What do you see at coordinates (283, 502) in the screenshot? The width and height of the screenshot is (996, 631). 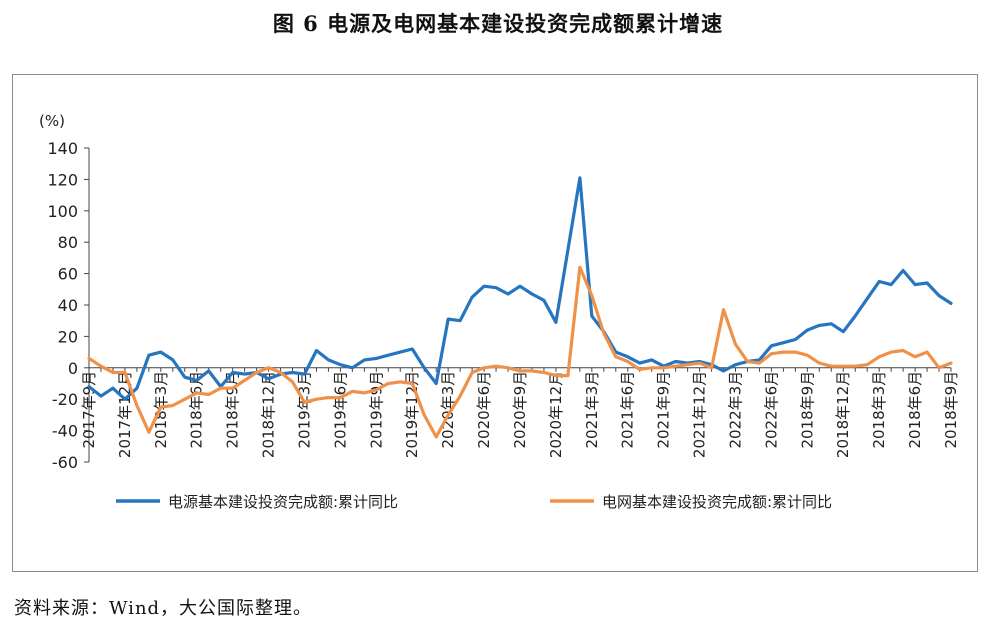 I see `legend-label: 电源基本建设投资完成额:累计同比` at bounding box center [283, 502].